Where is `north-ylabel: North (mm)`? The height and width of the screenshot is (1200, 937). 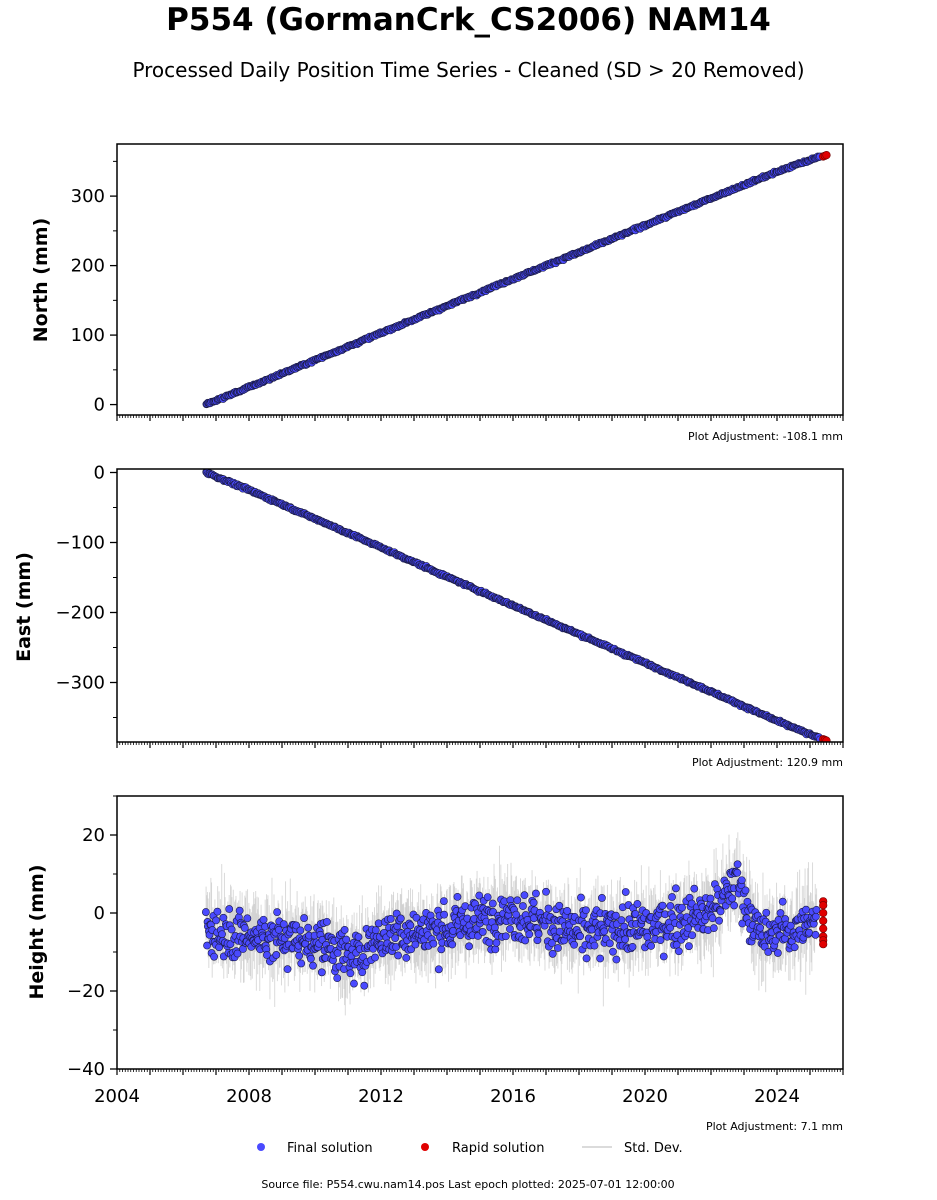
north-ylabel: North (mm) is located at coordinates (41, 280).